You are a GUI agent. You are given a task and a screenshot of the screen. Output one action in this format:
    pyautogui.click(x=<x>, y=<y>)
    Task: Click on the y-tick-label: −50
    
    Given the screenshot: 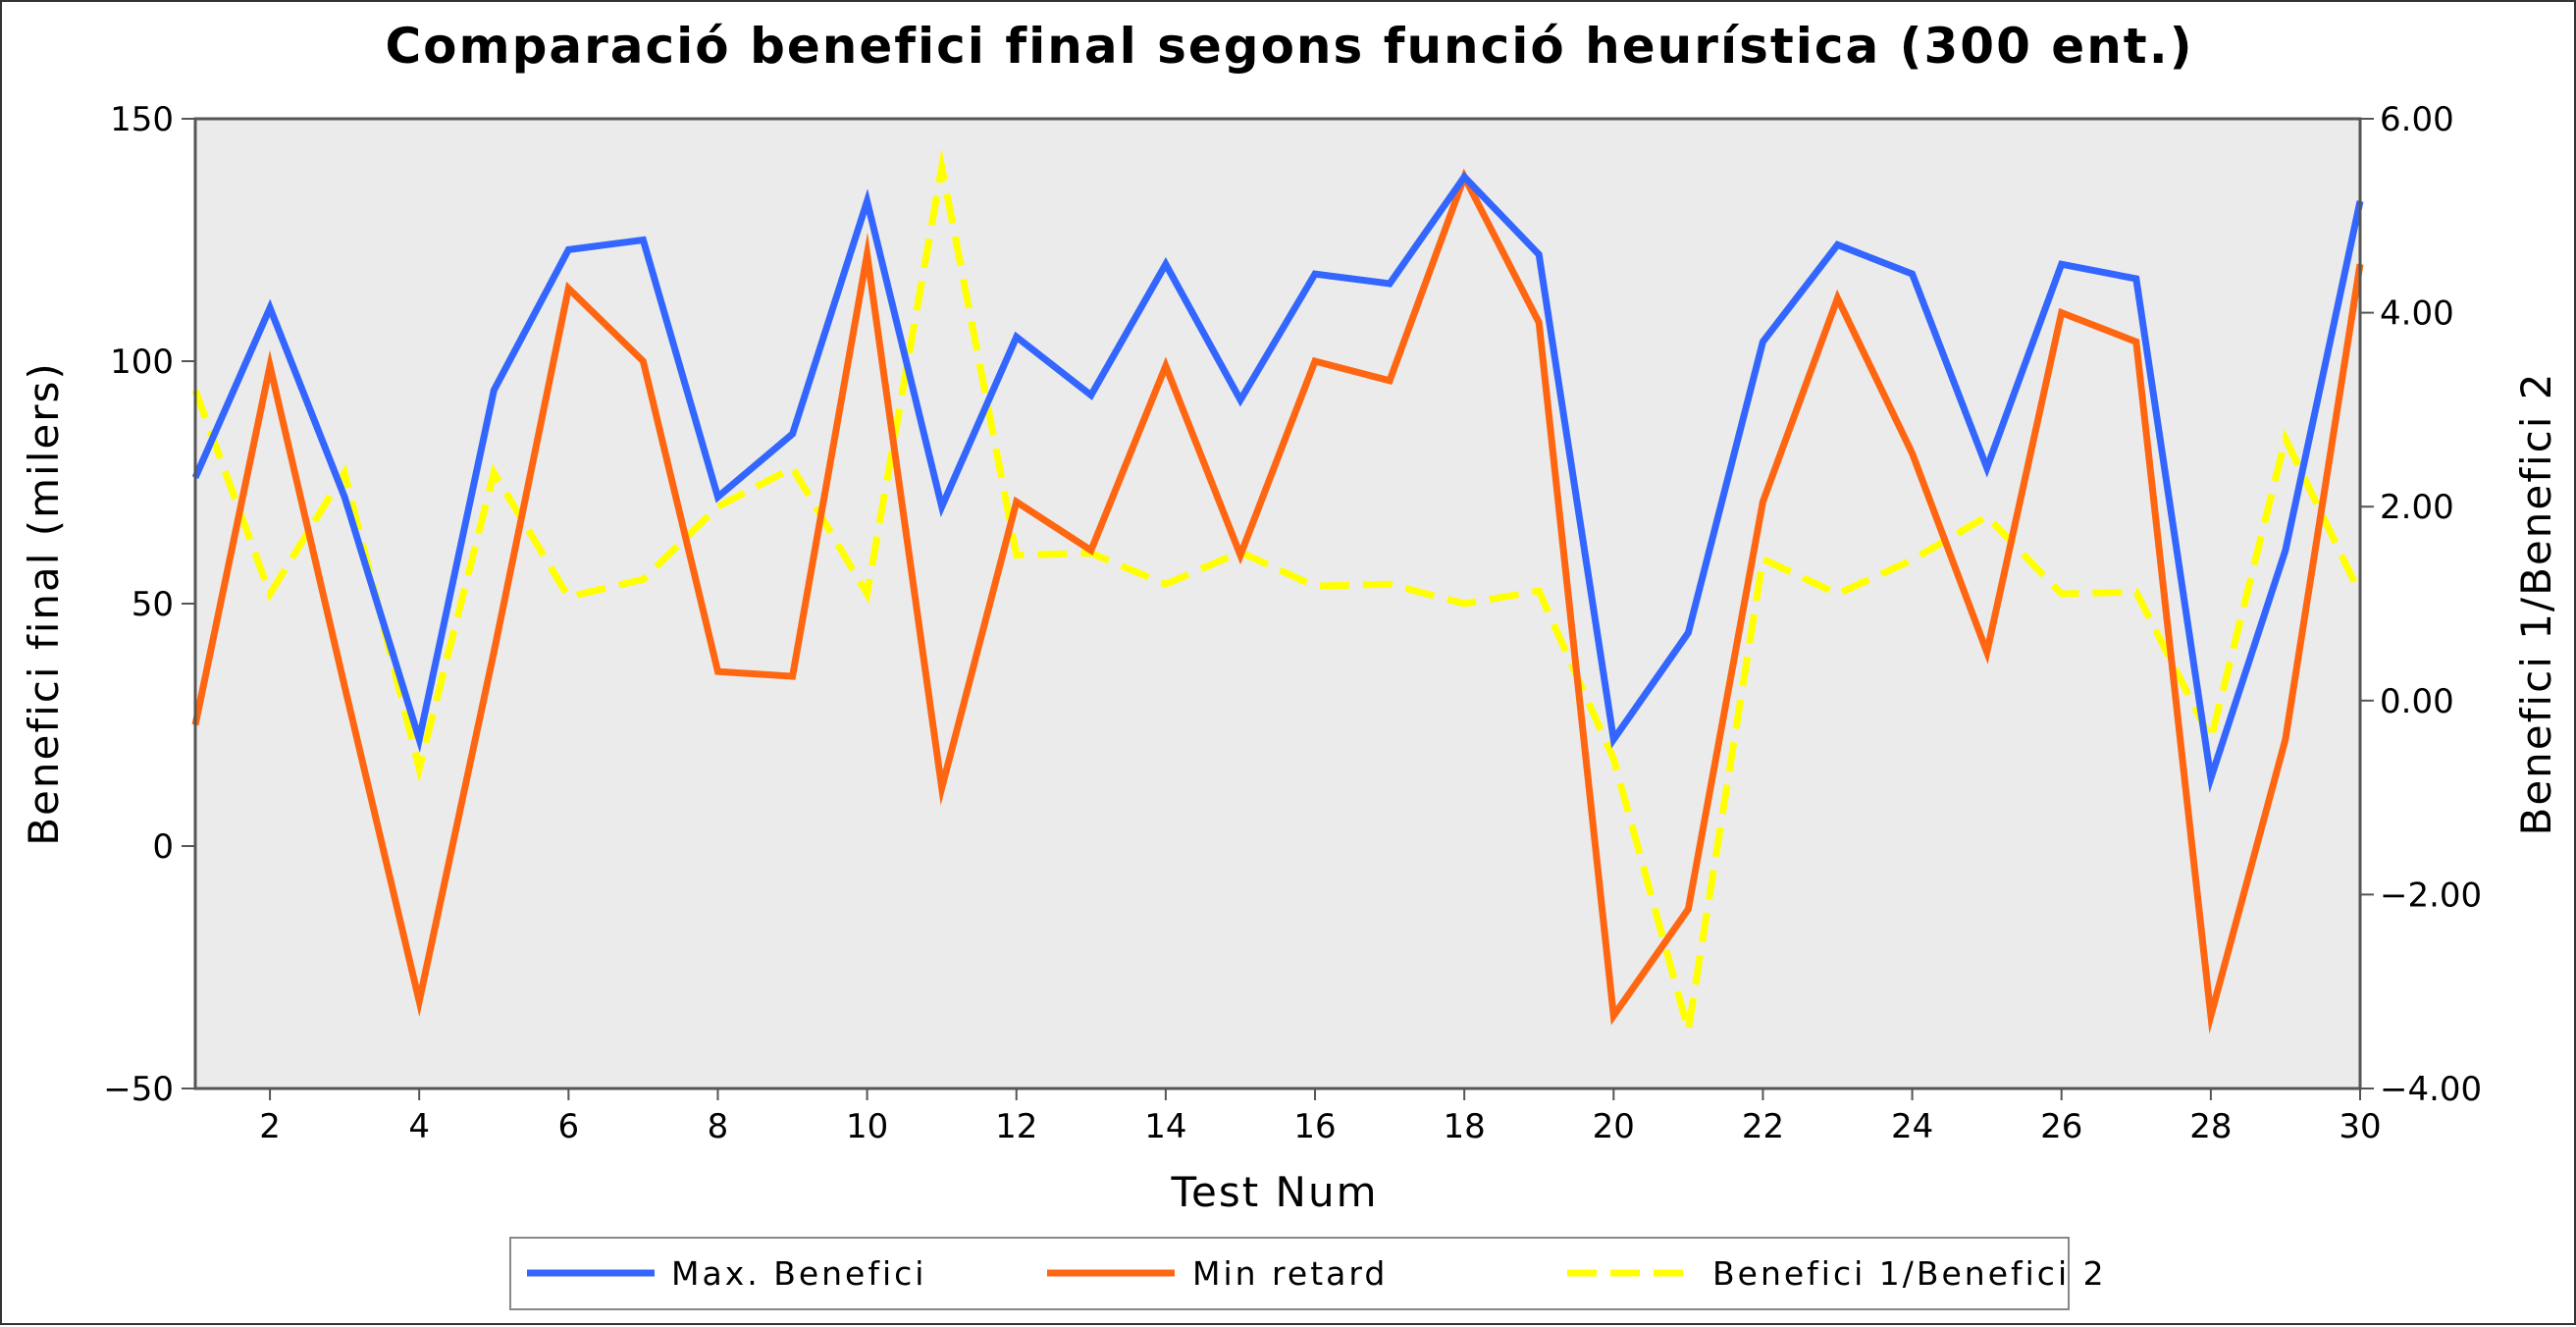 What is the action you would take?
    pyautogui.click(x=138, y=1089)
    